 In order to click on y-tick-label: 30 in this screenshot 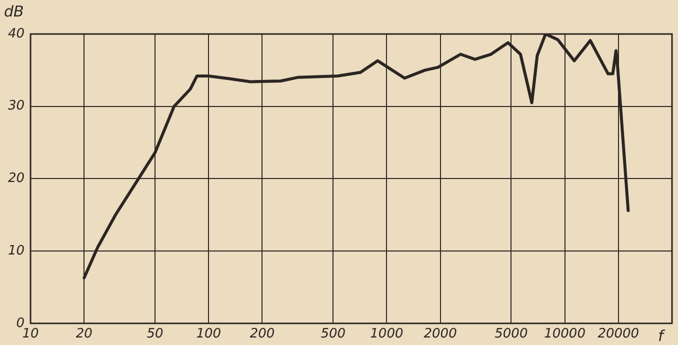, I will do `click(16, 106)`.